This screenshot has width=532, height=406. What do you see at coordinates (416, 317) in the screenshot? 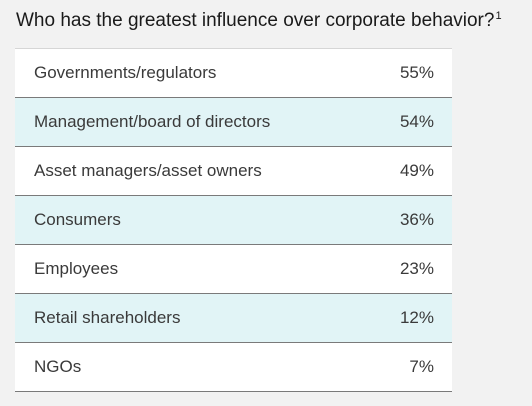
I see `row-value: 12%` at bounding box center [416, 317].